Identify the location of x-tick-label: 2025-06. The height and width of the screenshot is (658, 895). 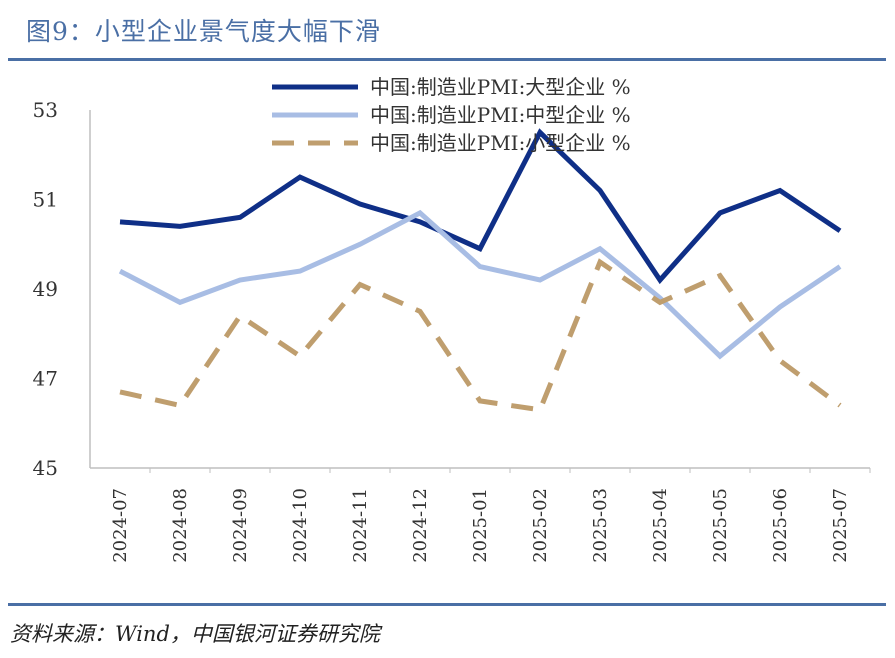
(780, 525).